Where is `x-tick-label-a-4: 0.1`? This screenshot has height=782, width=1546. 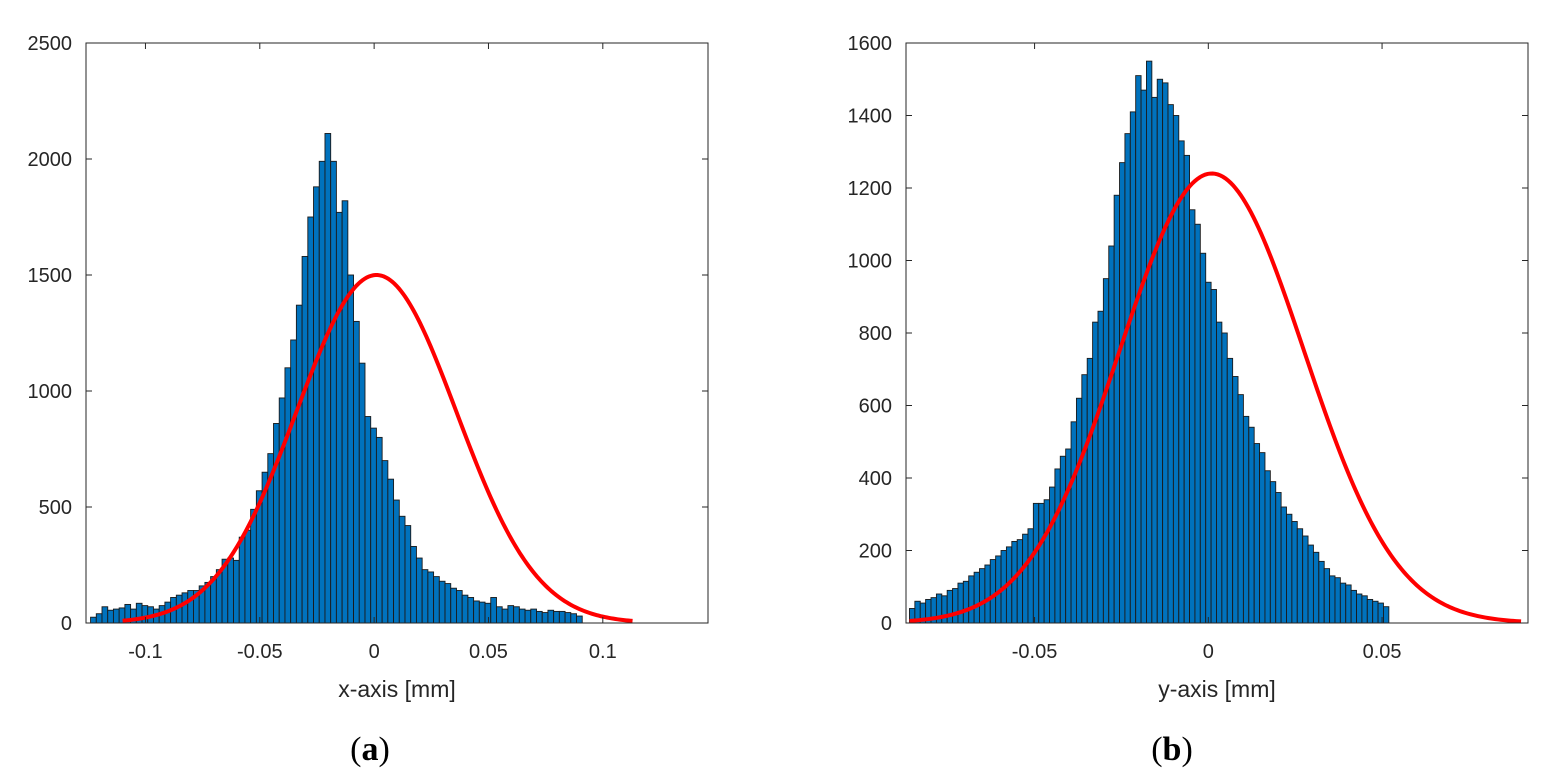
x-tick-label-a-4: 0.1 is located at coordinates (603, 652).